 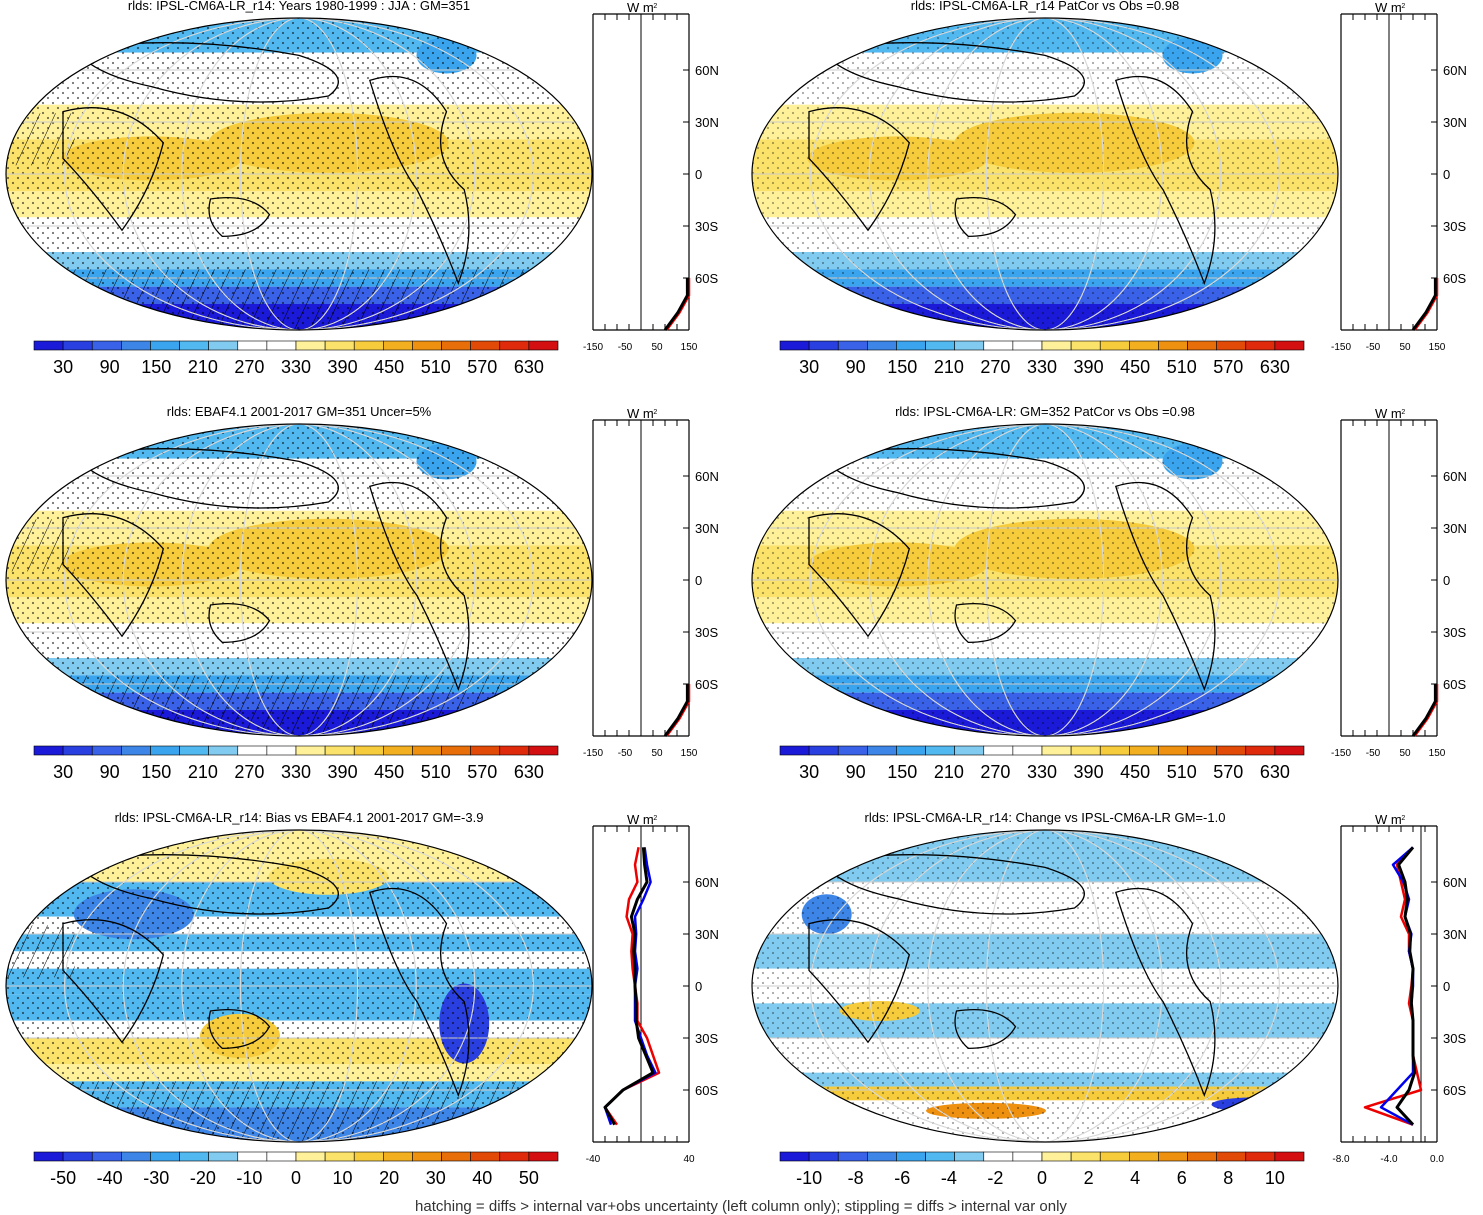 What do you see at coordinates (902, 1178) in the screenshot?
I see `colorbar-label: -6` at bounding box center [902, 1178].